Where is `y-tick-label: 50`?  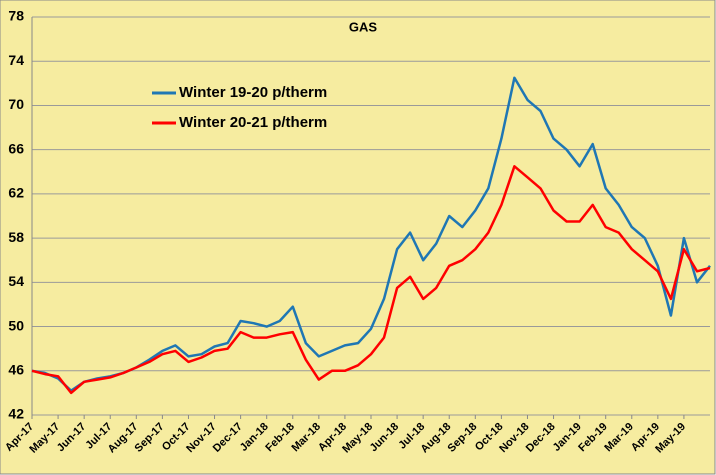 y-tick-label: 50 is located at coordinates (16, 325).